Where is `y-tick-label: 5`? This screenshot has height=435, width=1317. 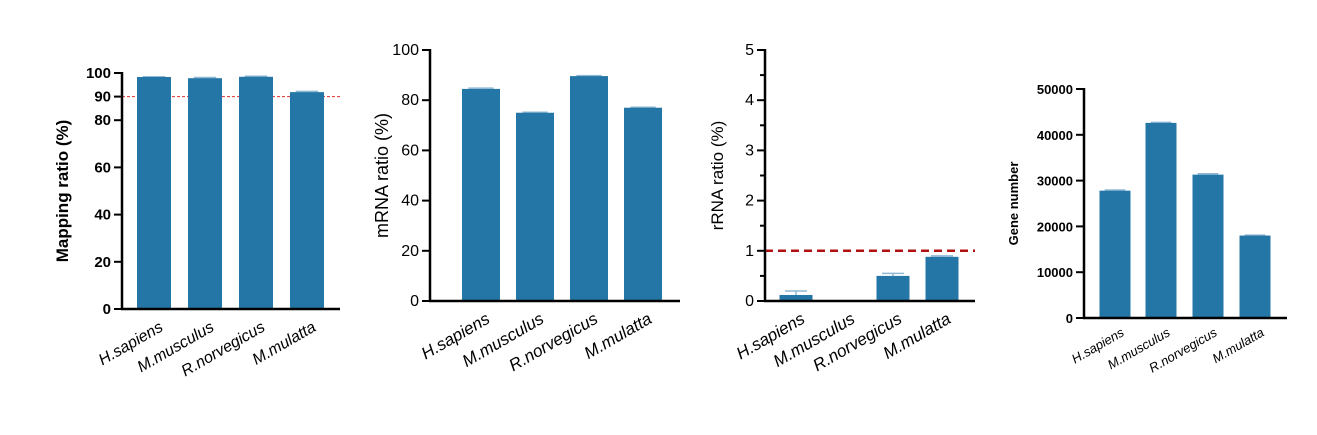
y-tick-label: 5 is located at coordinates (749, 50).